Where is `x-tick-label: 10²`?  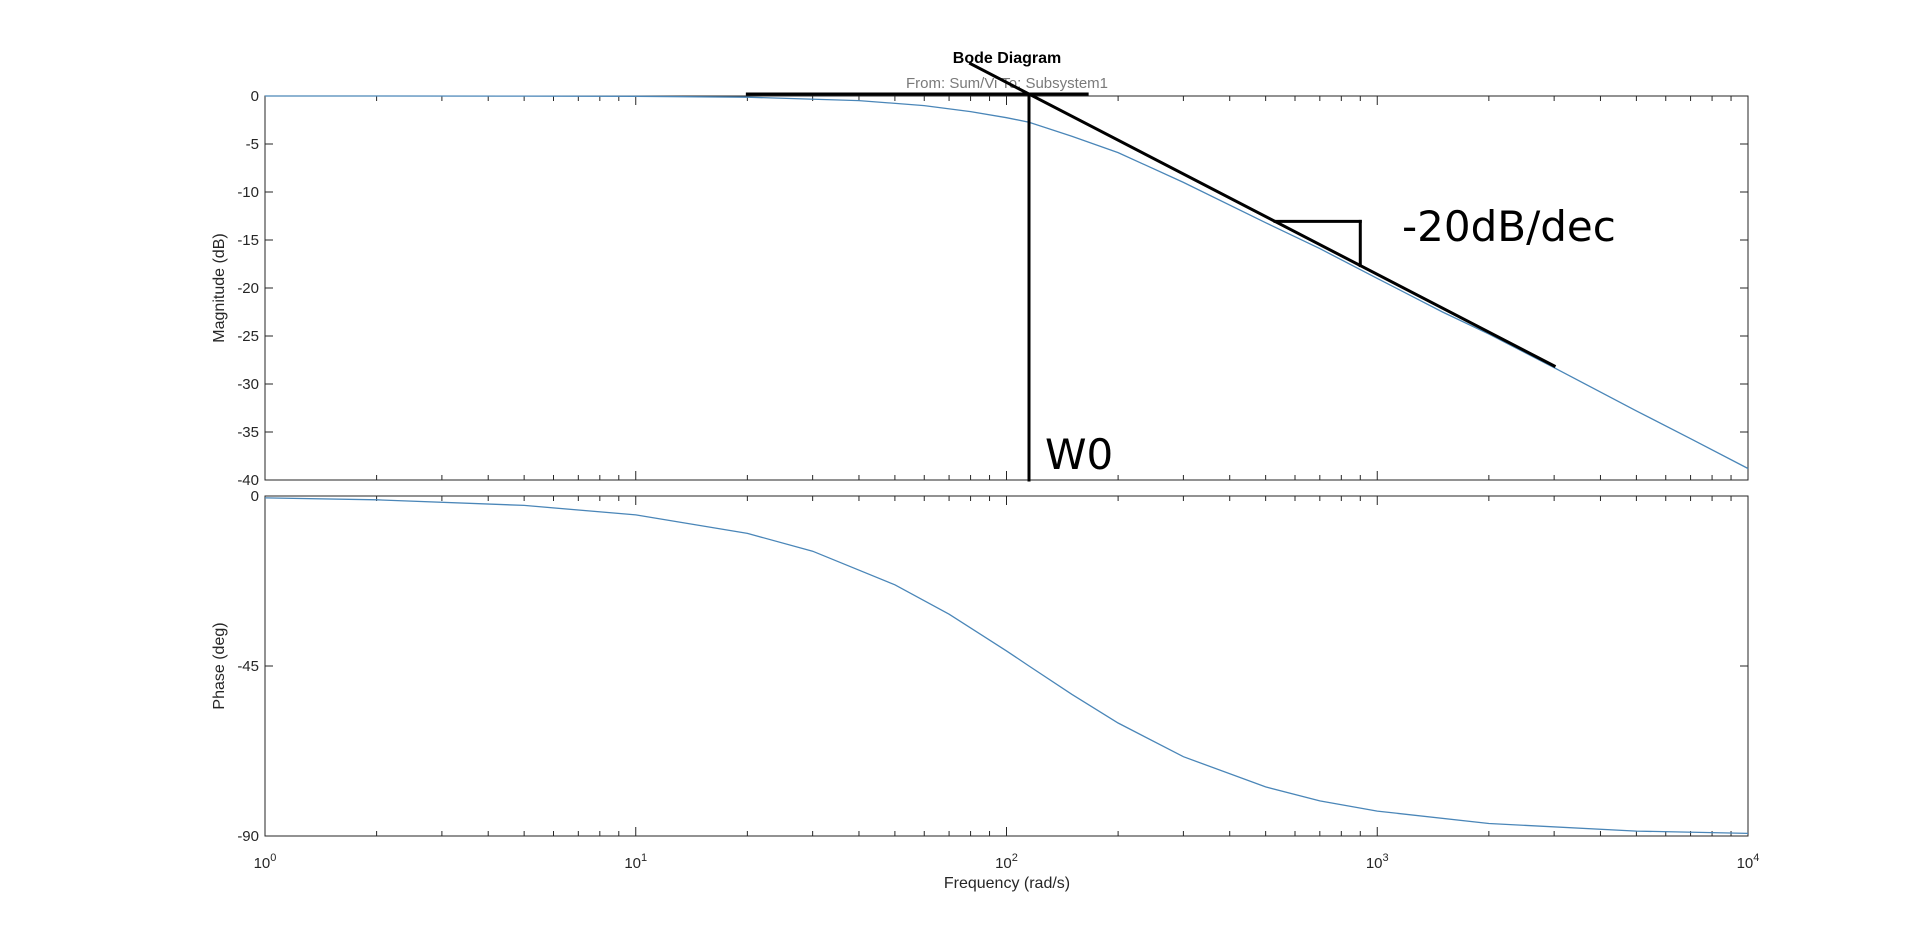
x-tick-label: 10² is located at coordinates (1006, 862).